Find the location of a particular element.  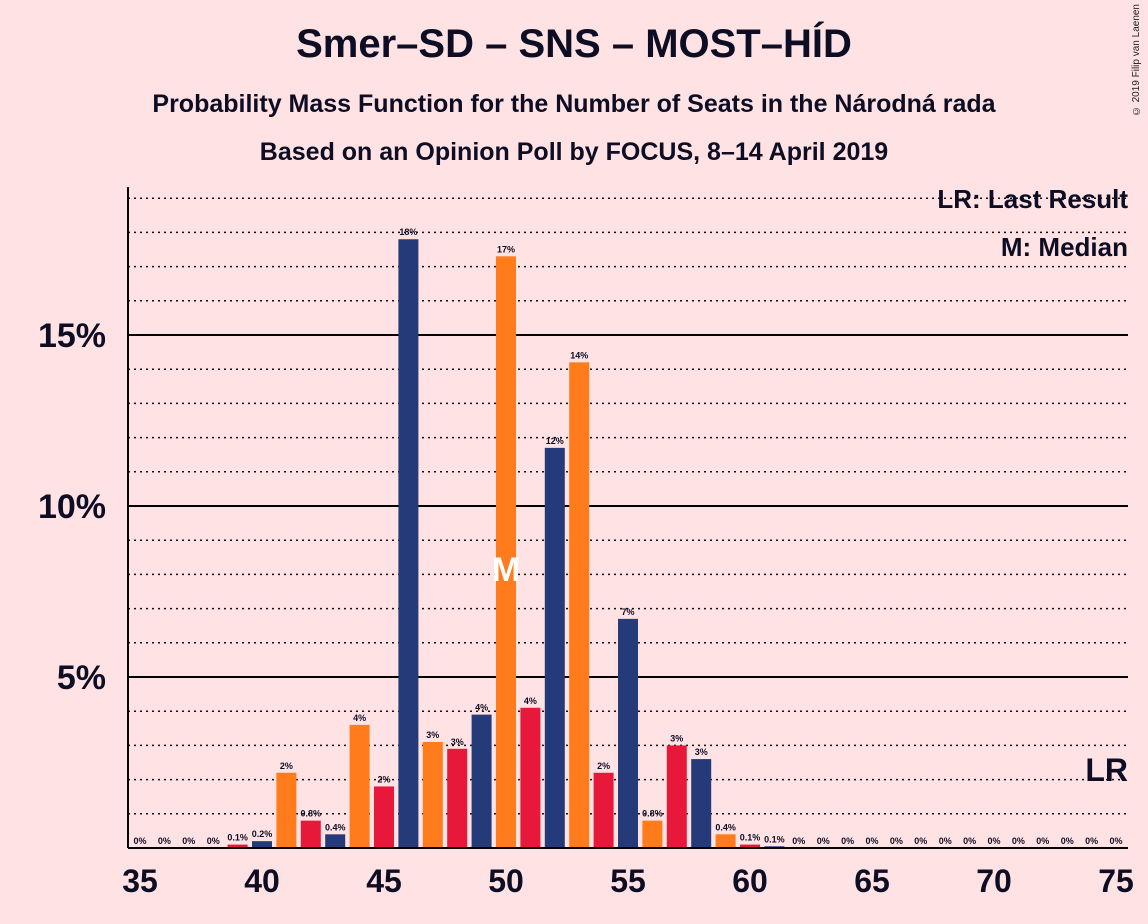

bar-label-37: 0% is located at coordinates (188, 841).